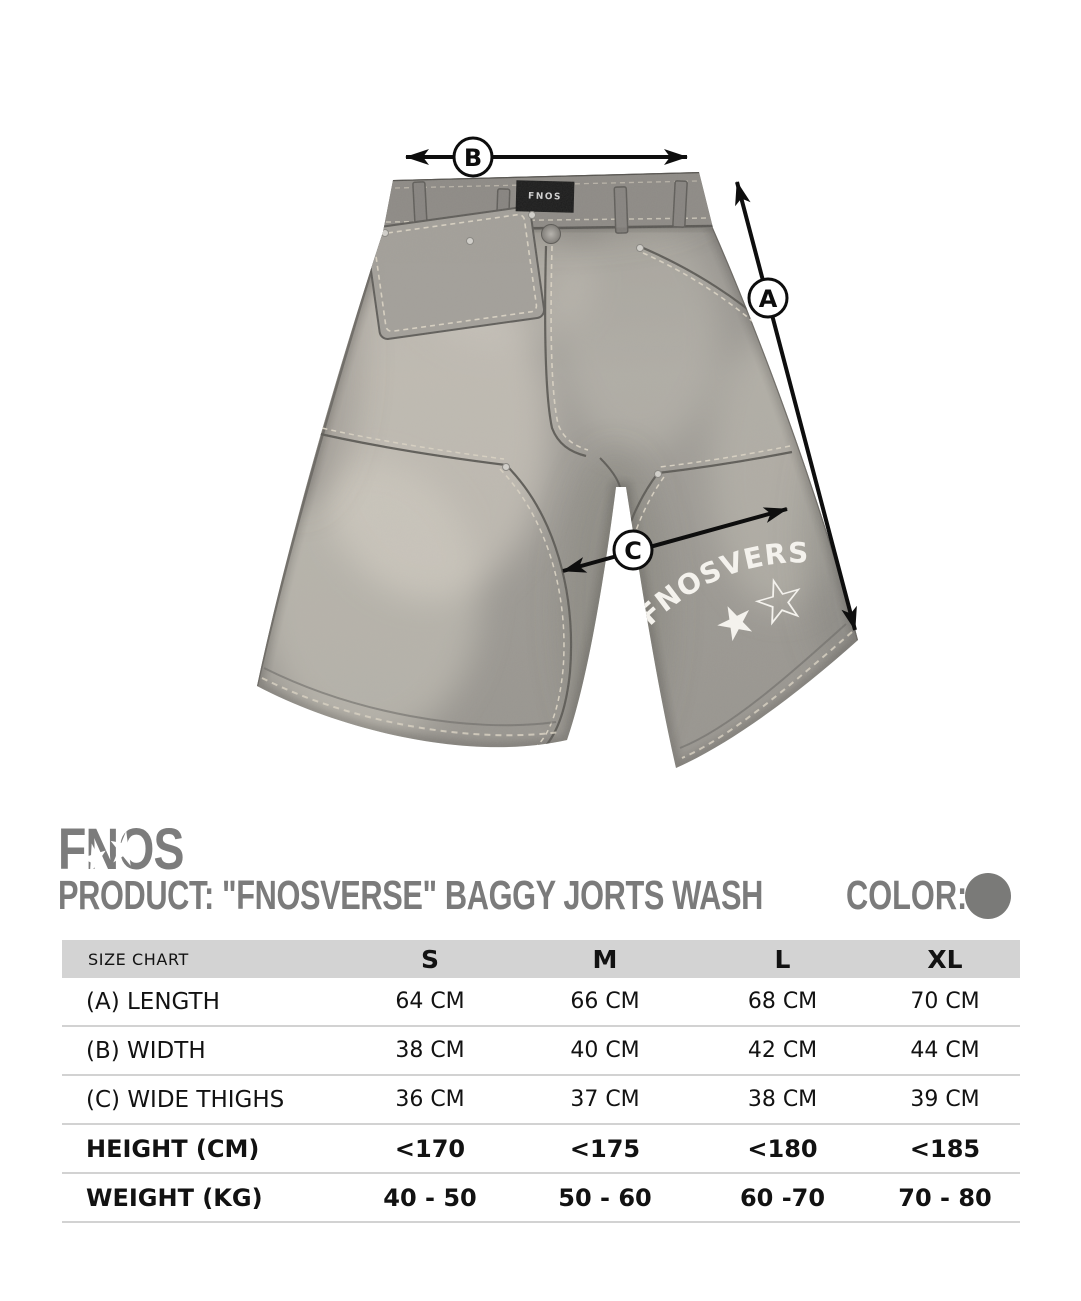 The height and width of the screenshot is (1301, 1081). What do you see at coordinates (174, 1197) in the screenshot?
I see `row-label: WEIGHT (KG)` at bounding box center [174, 1197].